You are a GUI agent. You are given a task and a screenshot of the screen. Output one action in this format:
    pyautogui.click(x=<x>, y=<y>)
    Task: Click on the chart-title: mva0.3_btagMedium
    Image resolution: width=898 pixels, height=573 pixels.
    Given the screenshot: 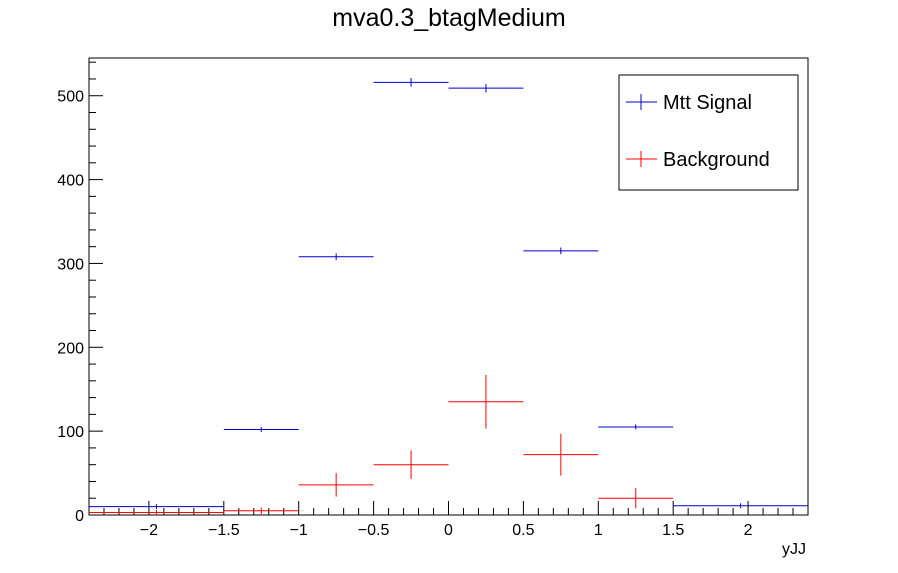 What is the action you would take?
    pyautogui.click(x=449, y=18)
    